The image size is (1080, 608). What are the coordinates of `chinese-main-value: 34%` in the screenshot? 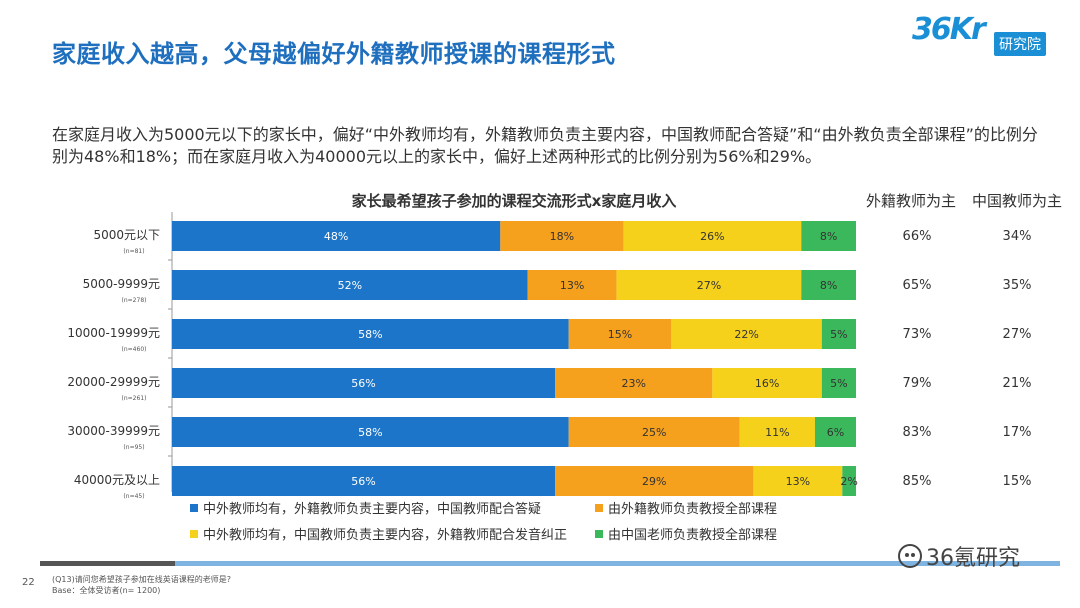 It's located at (1017, 236).